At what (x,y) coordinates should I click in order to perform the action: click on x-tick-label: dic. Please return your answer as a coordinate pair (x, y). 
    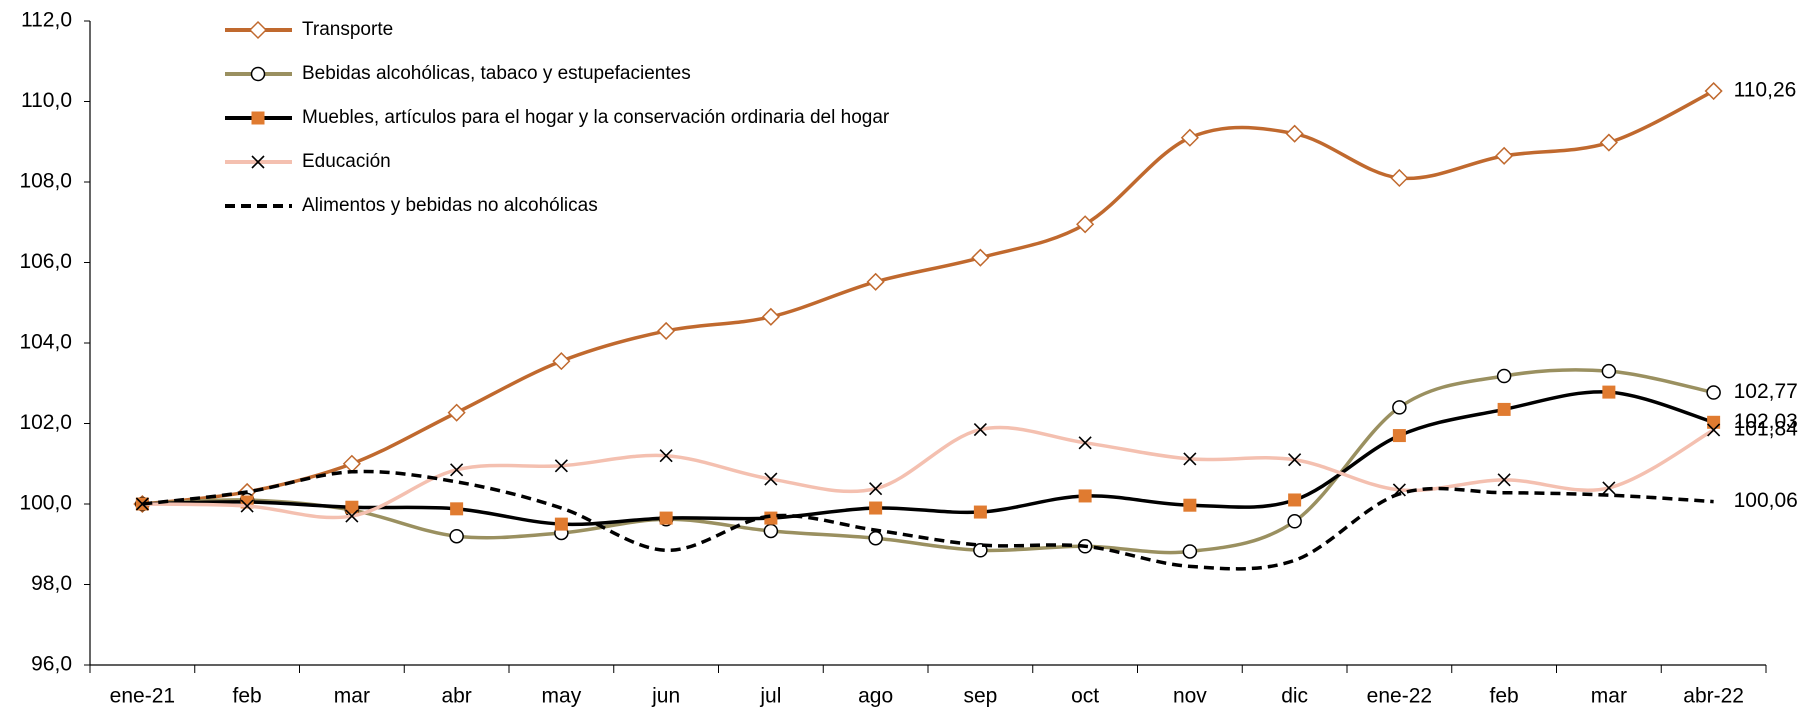
    Looking at the image, I should click on (1294, 696).